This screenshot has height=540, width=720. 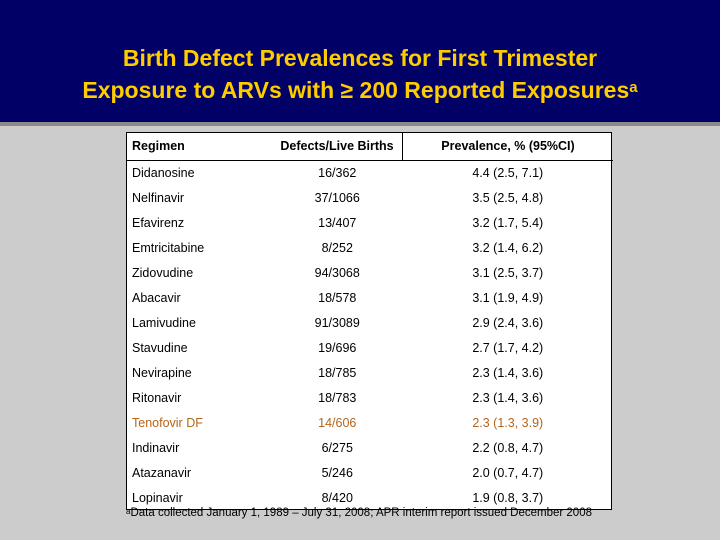 I want to click on cell-defects: 91/3089, so click(x=337, y=323).